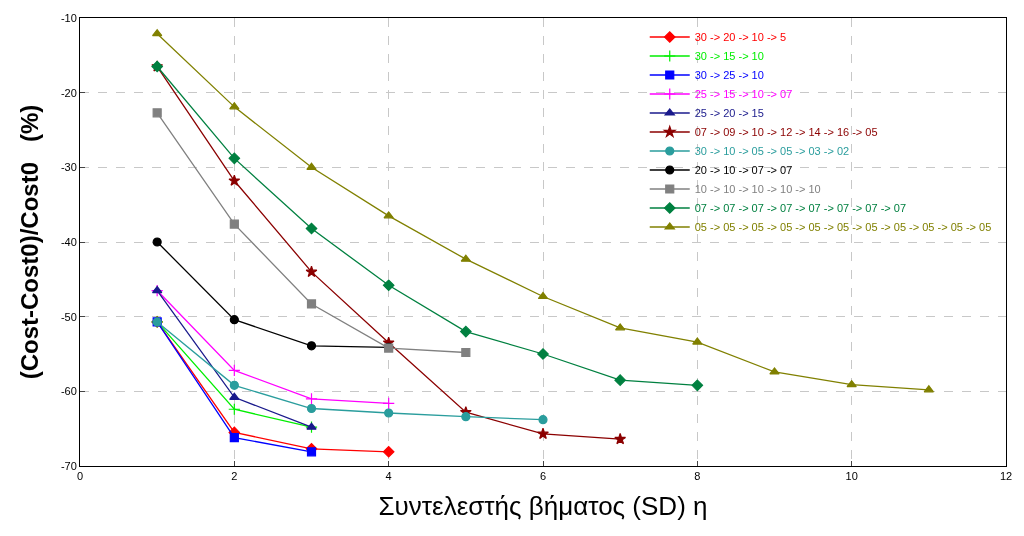 This screenshot has width=1024, height=536. I want to click on y-tick-label: -30, so click(68, 167).